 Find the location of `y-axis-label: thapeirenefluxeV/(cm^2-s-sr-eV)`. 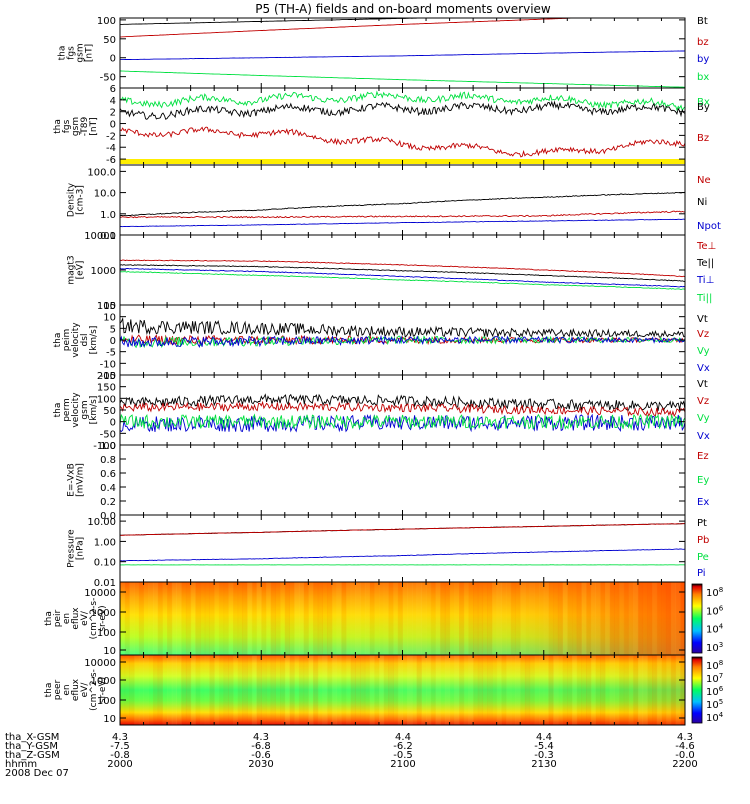

y-axis-label: thapeirenefluxeV/(cm^2-s-sr-eV) is located at coordinates (76, 619).